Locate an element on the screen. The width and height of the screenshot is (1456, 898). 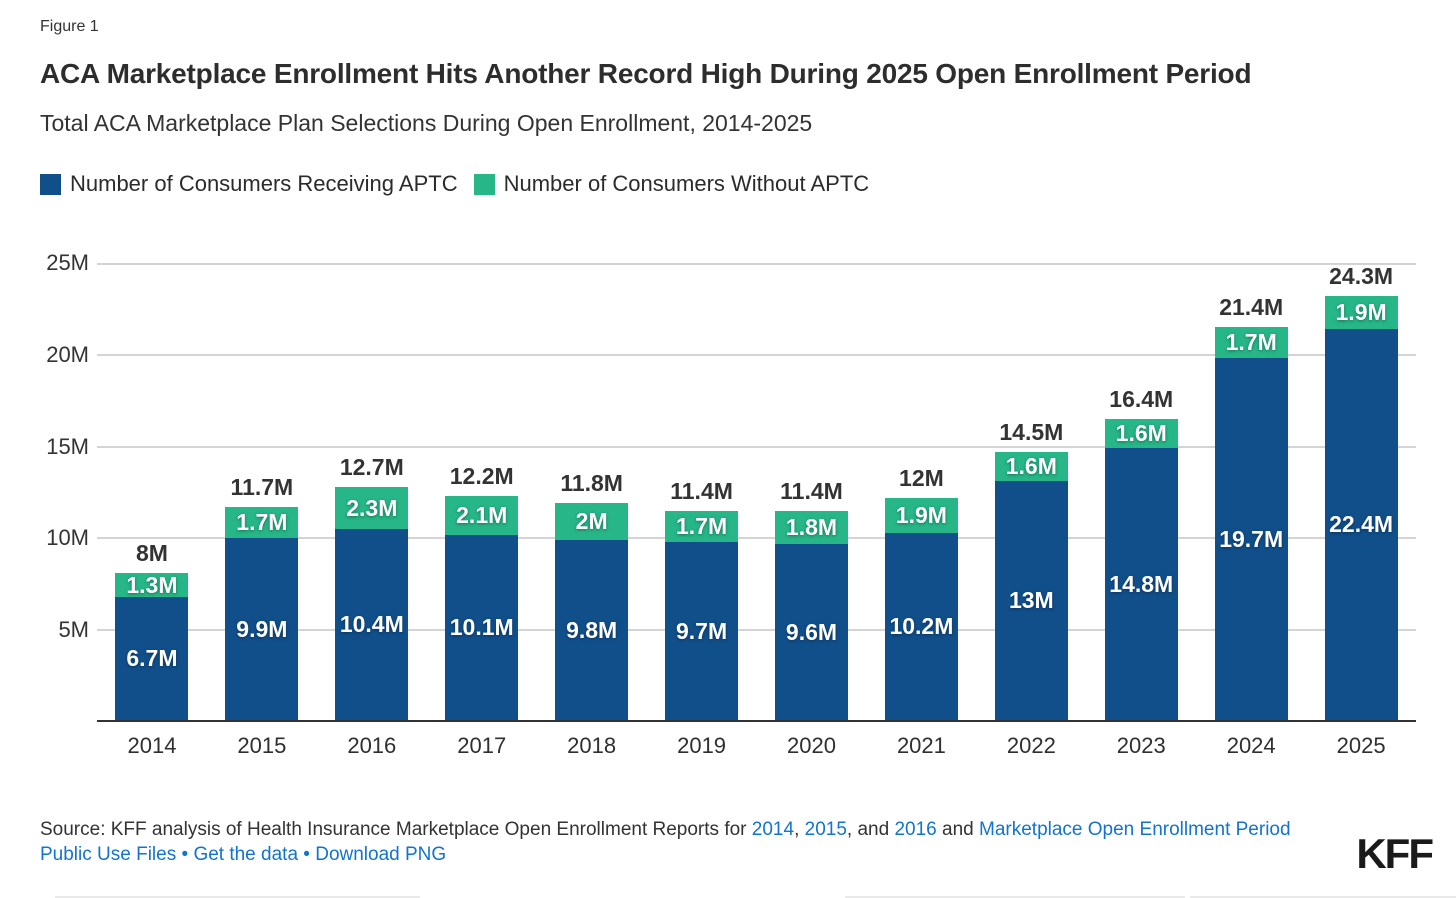
x-axis-label: 2024 is located at coordinates (1251, 745).